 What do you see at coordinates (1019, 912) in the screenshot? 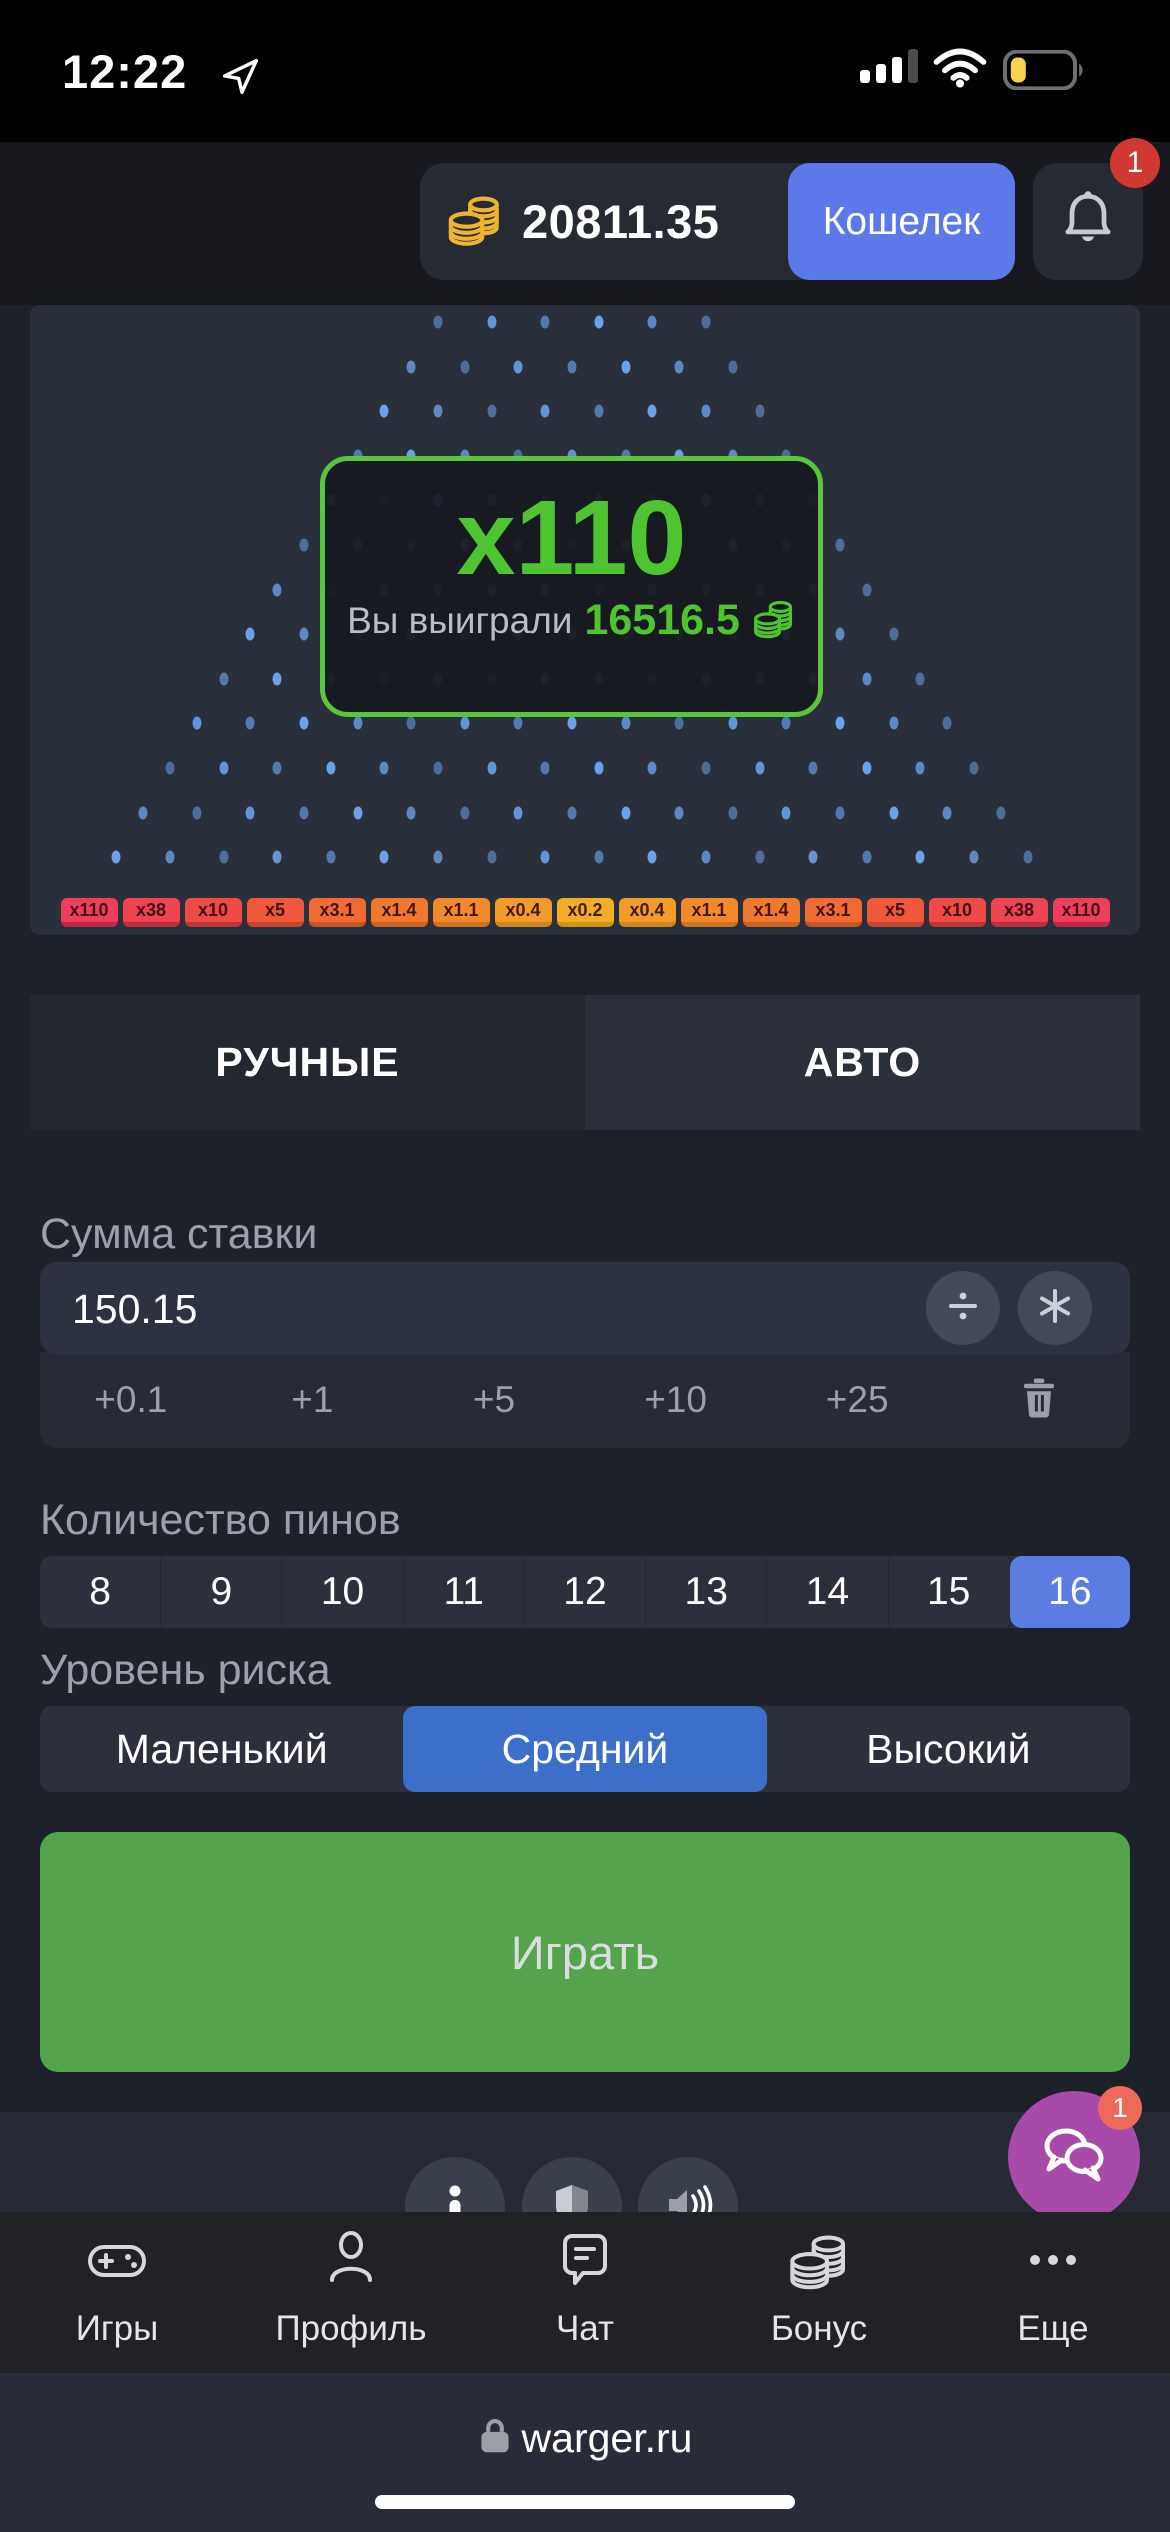
I see `multiplier-chip: x38` at bounding box center [1019, 912].